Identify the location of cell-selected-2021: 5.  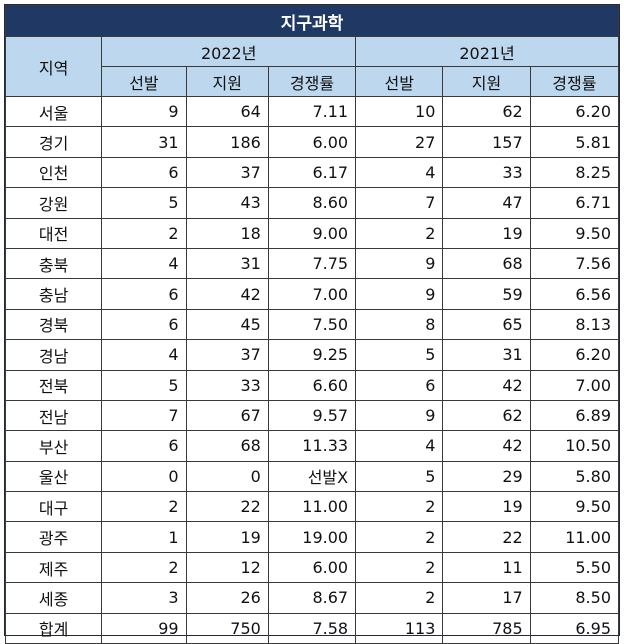
(399, 355).